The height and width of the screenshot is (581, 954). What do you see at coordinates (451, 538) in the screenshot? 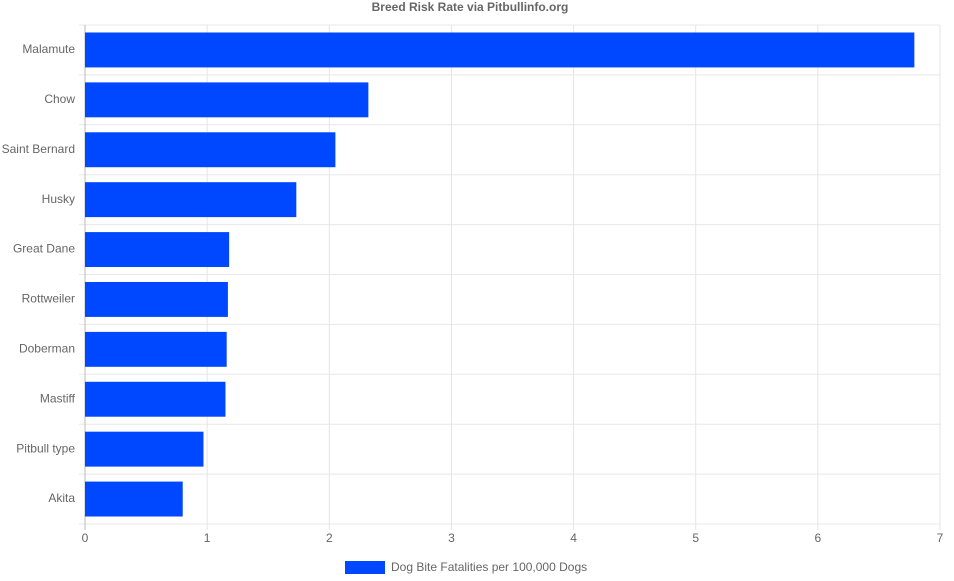
I see `x-tick-label: 3` at bounding box center [451, 538].